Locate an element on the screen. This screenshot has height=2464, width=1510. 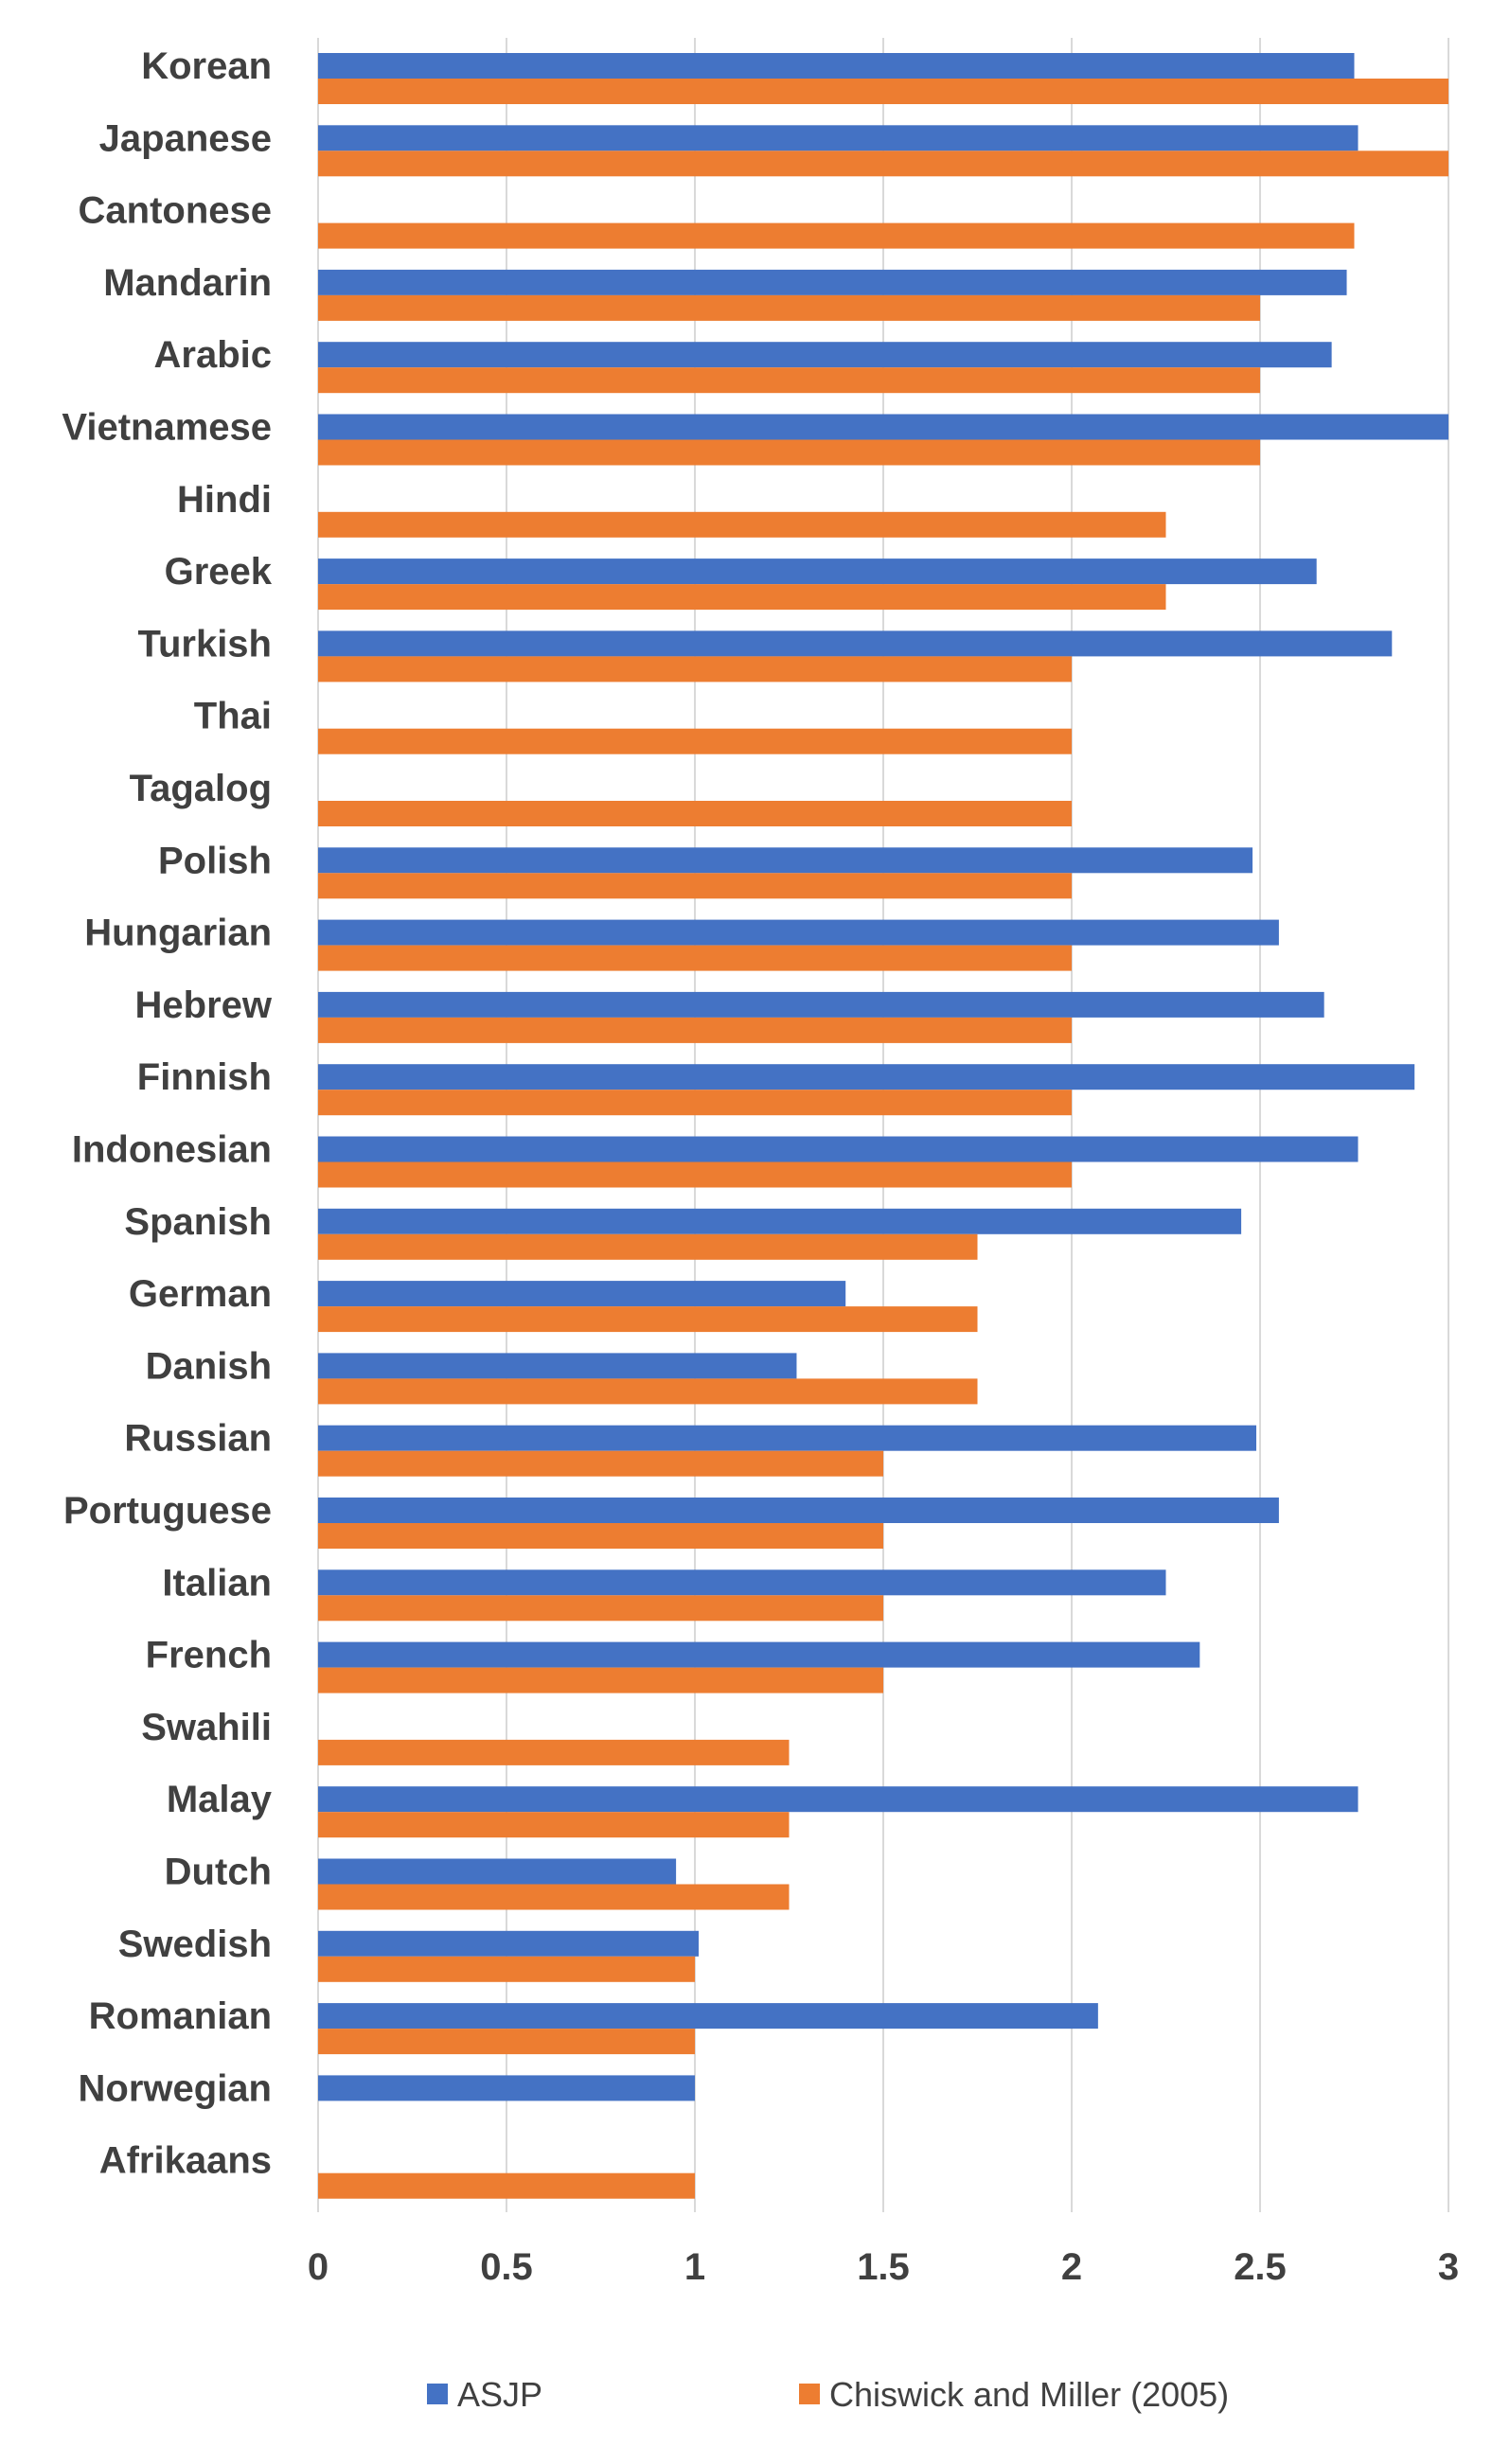
bar-chiswick-miller-japanese is located at coordinates (883, 164).